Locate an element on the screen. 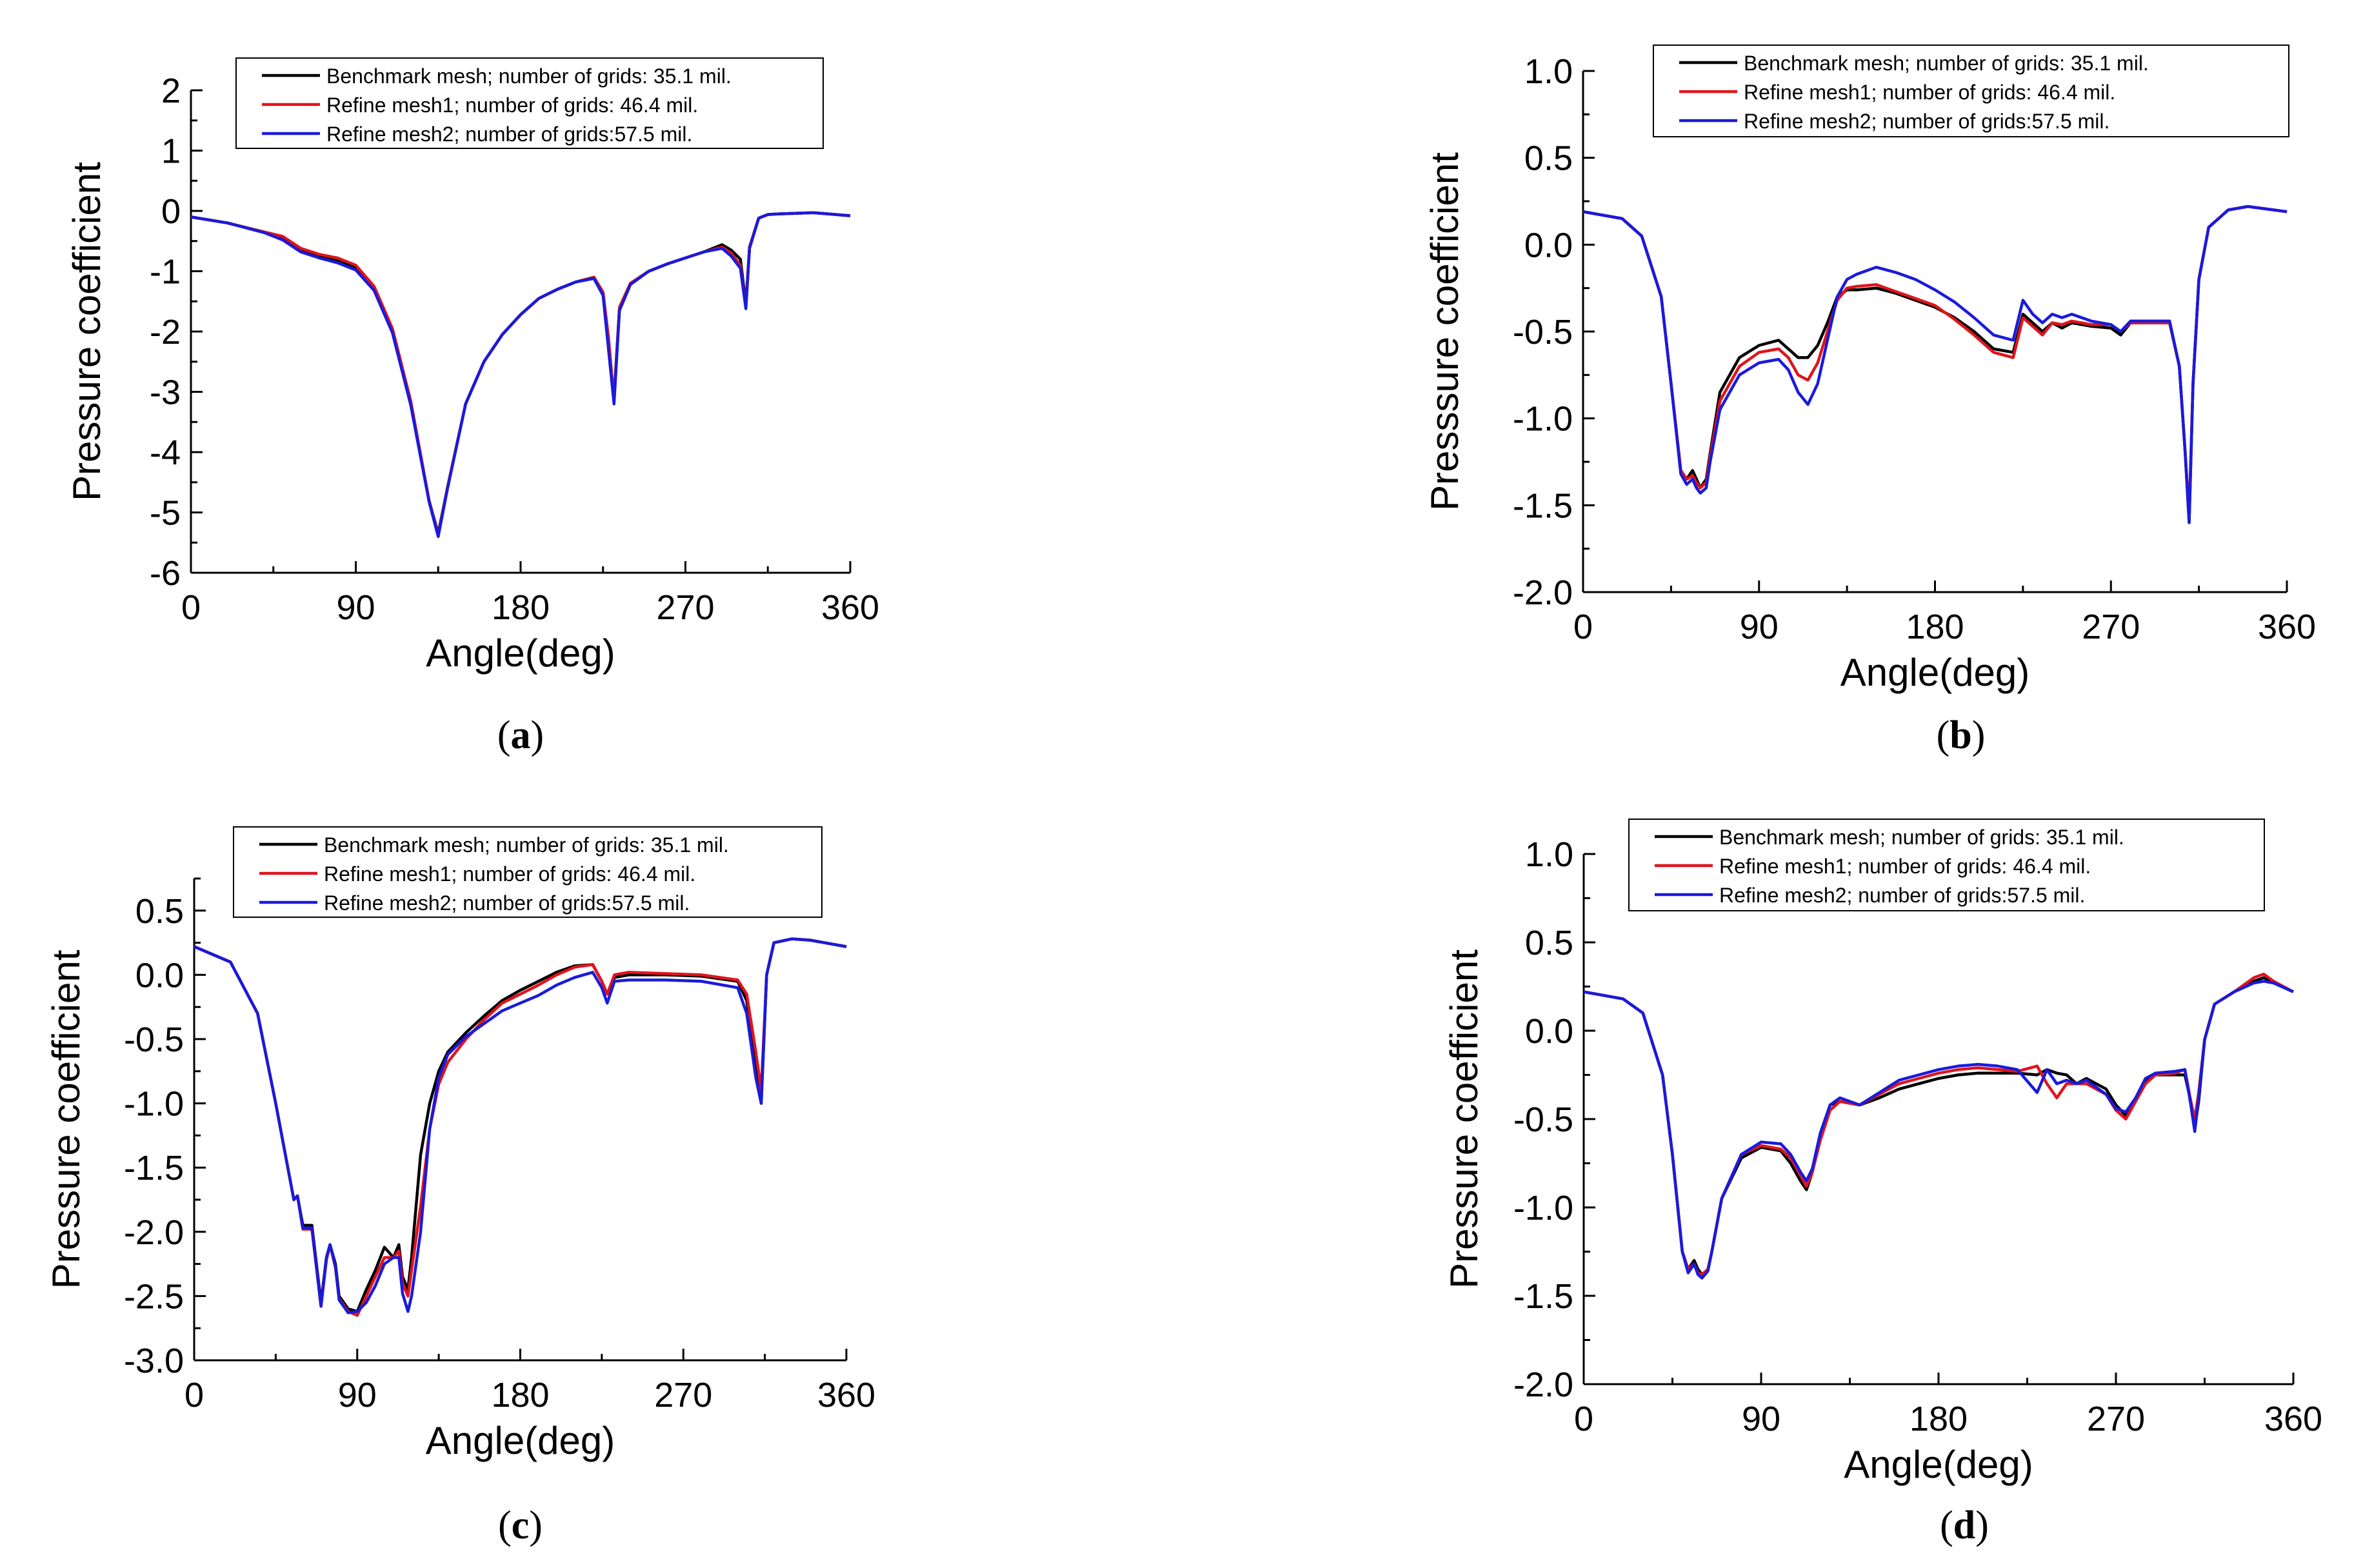 The width and height of the screenshot is (2363, 1568). y-tick-label: -6 is located at coordinates (165, 574).